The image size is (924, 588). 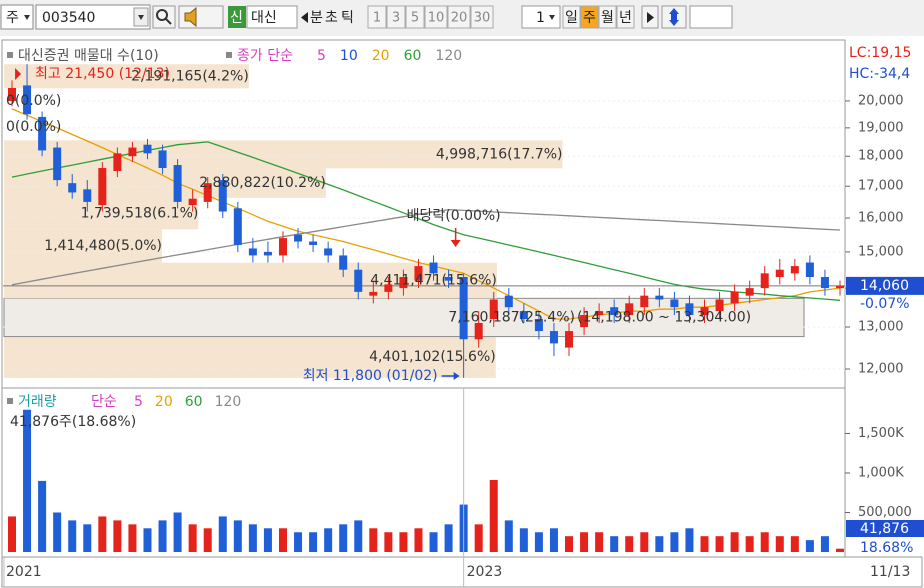 What do you see at coordinates (552, 17) in the screenshot?
I see `dropdown-arrow` at bounding box center [552, 17].